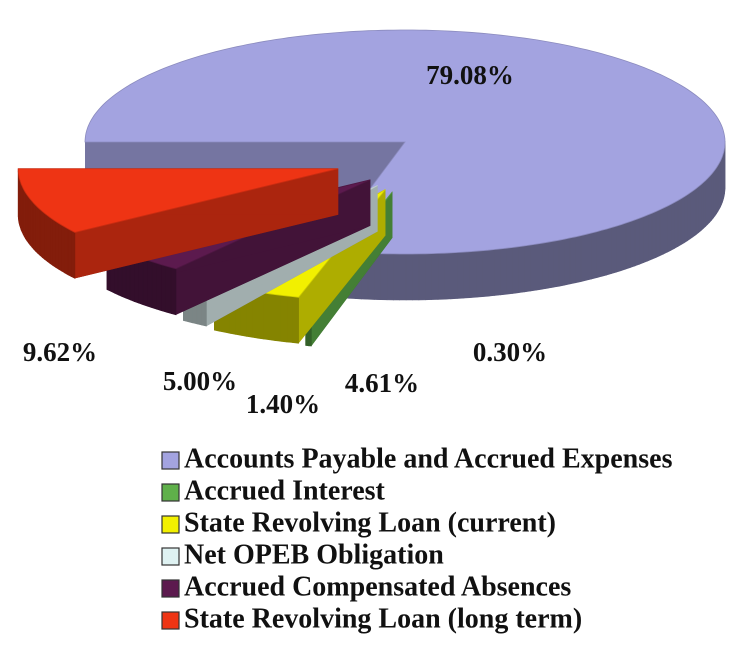 The height and width of the screenshot is (657, 734). What do you see at coordinates (200, 381) in the screenshot?
I see `data-label: 5.00%` at bounding box center [200, 381].